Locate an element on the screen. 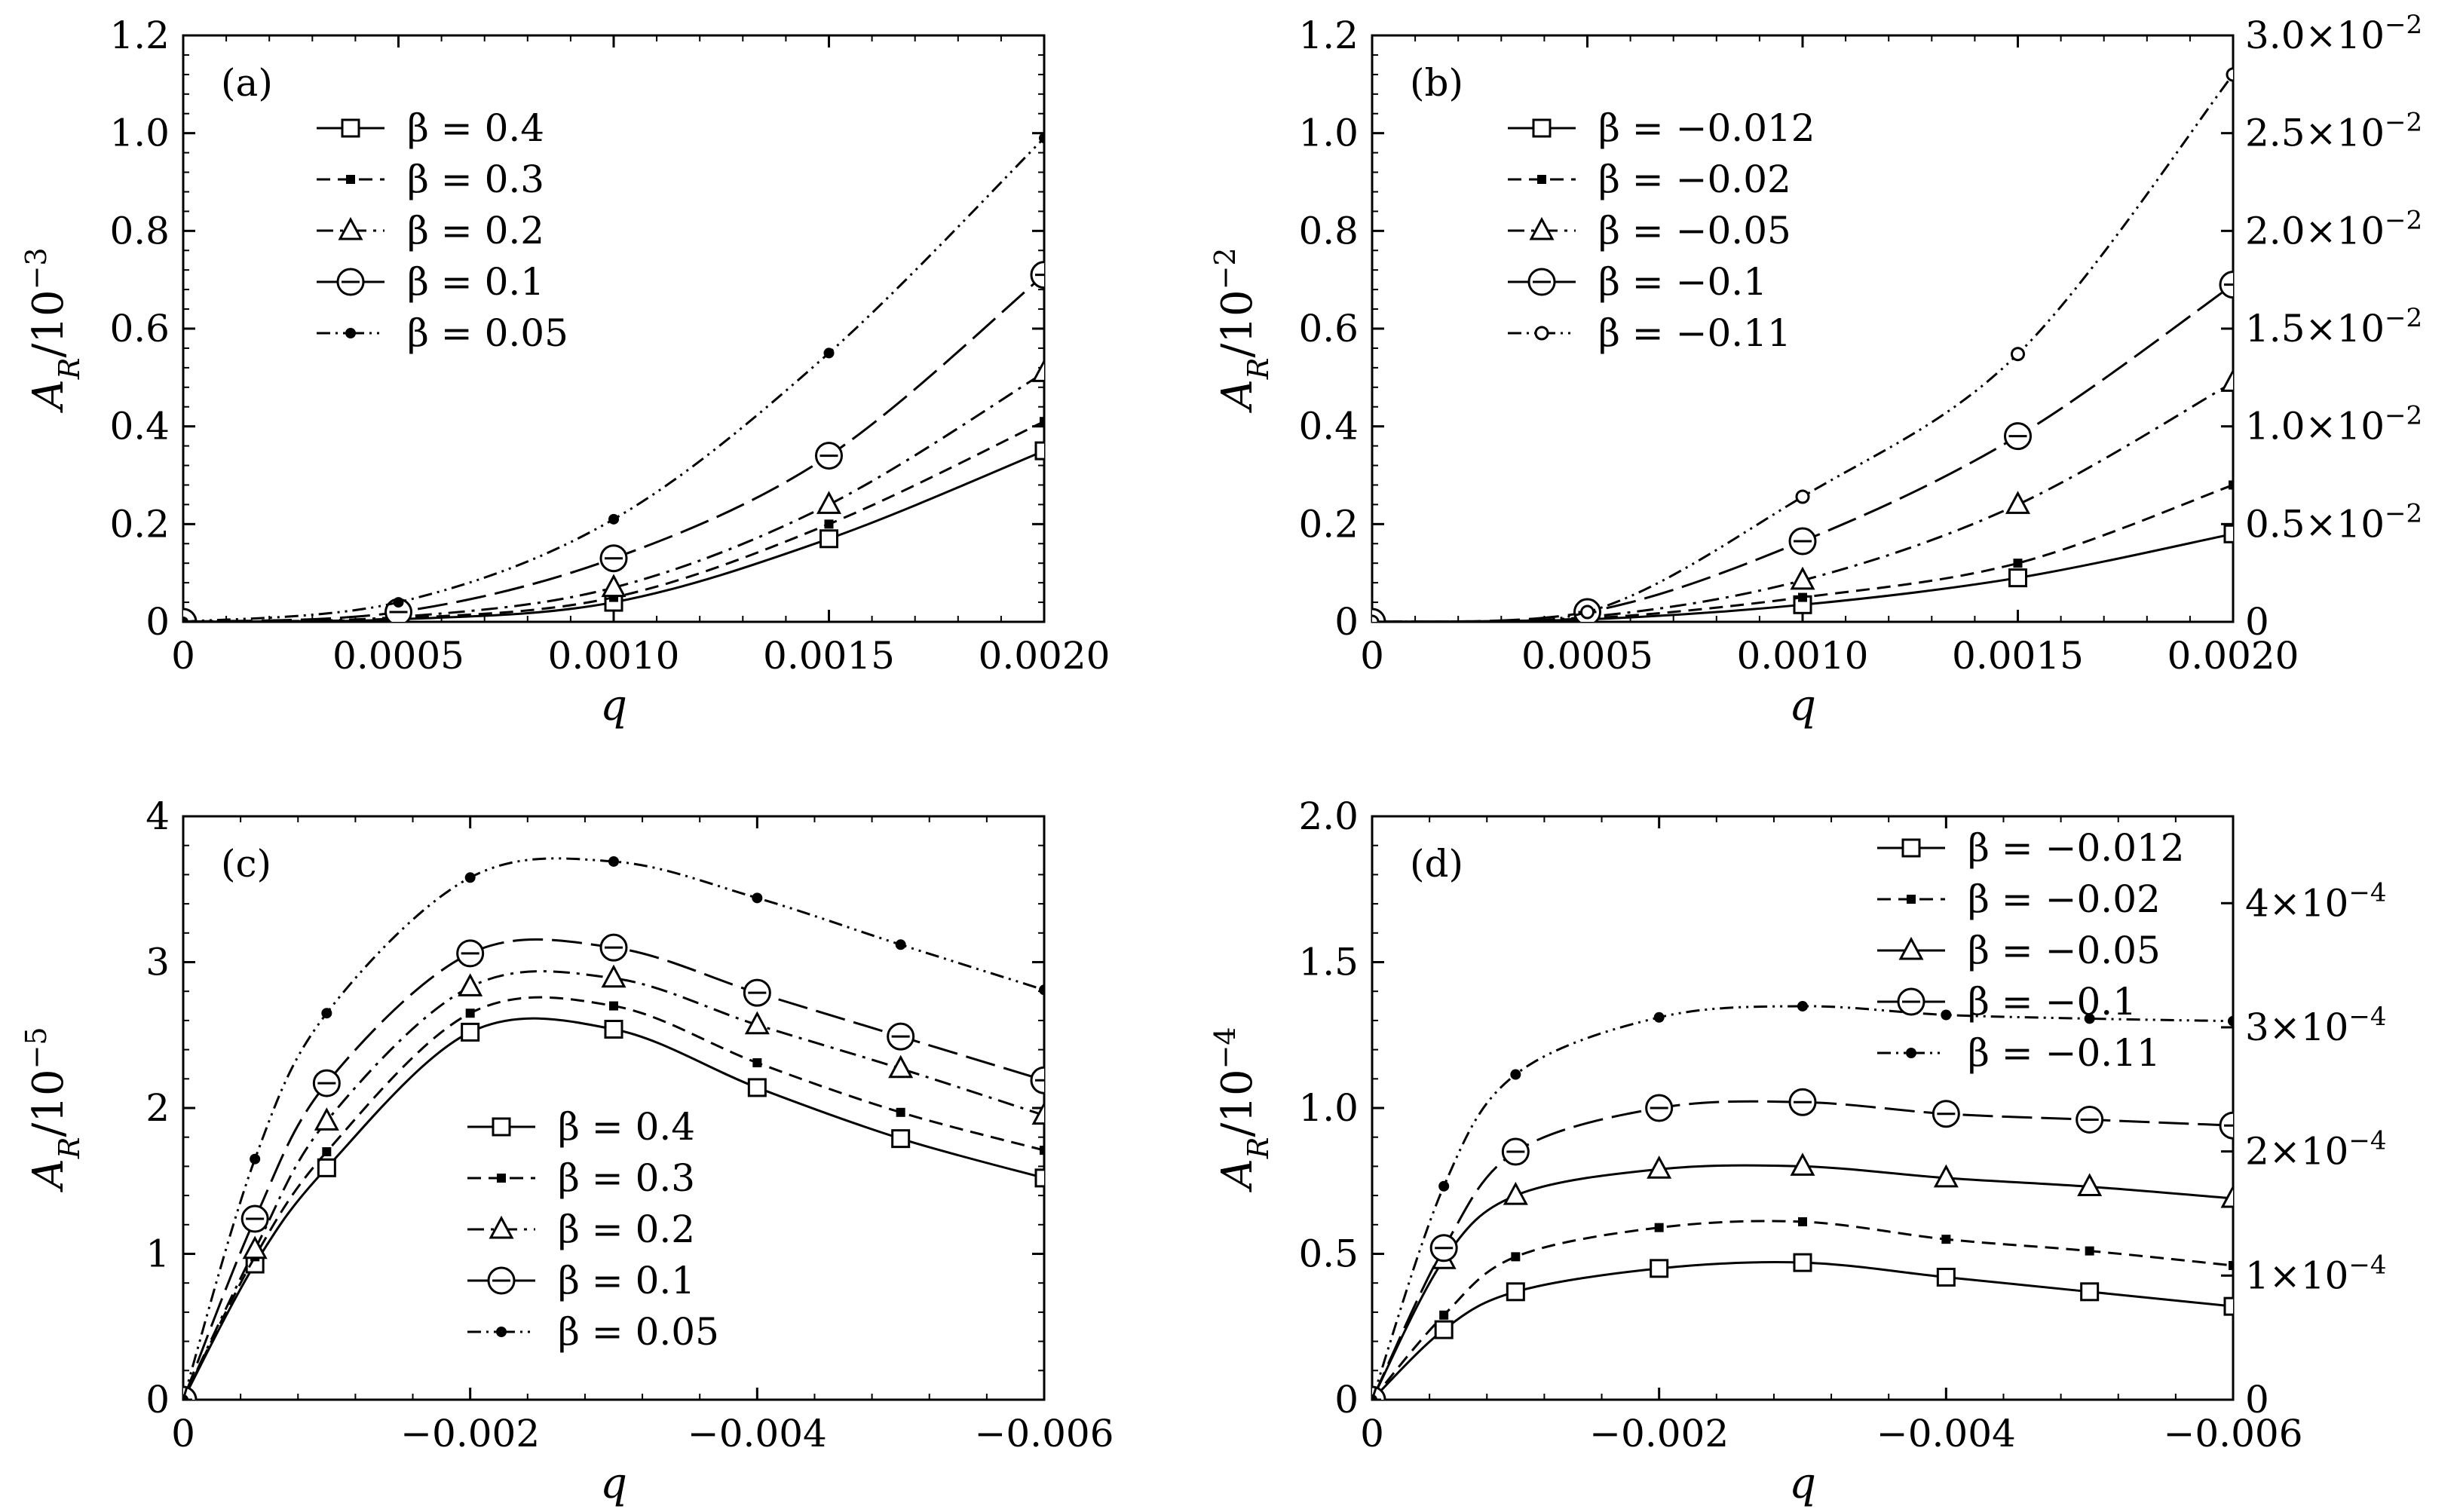 This screenshot has width=2460, height=1512. plot-frame is located at coordinates (614, 329).